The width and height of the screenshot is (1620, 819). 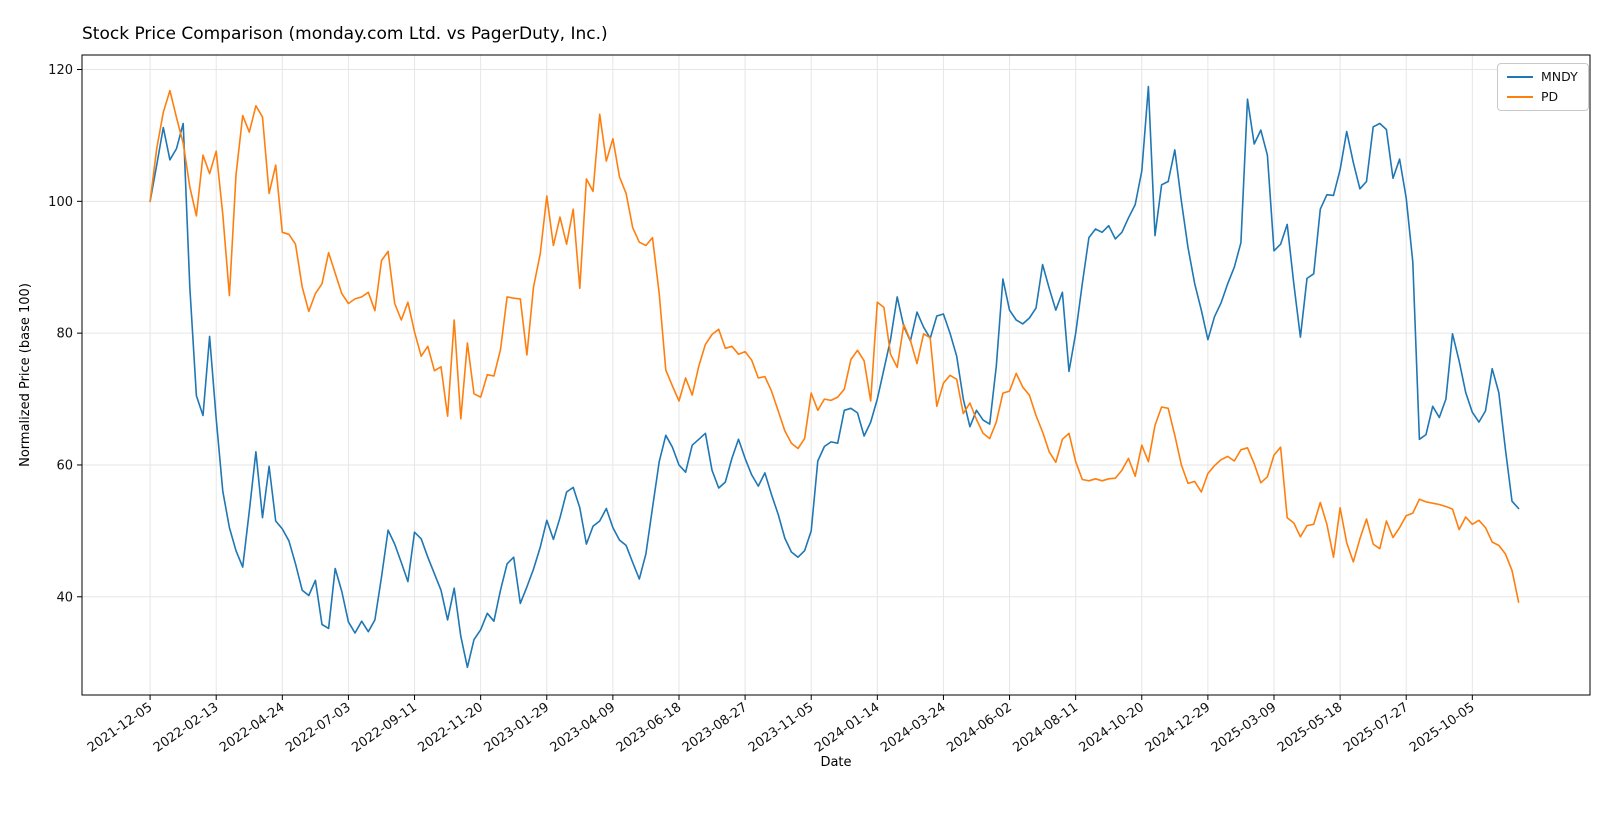 What do you see at coordinates (517, 728) in the screenshot?
I see `x-tick-label: 2023-01-29` at bounding box center [517, 728].